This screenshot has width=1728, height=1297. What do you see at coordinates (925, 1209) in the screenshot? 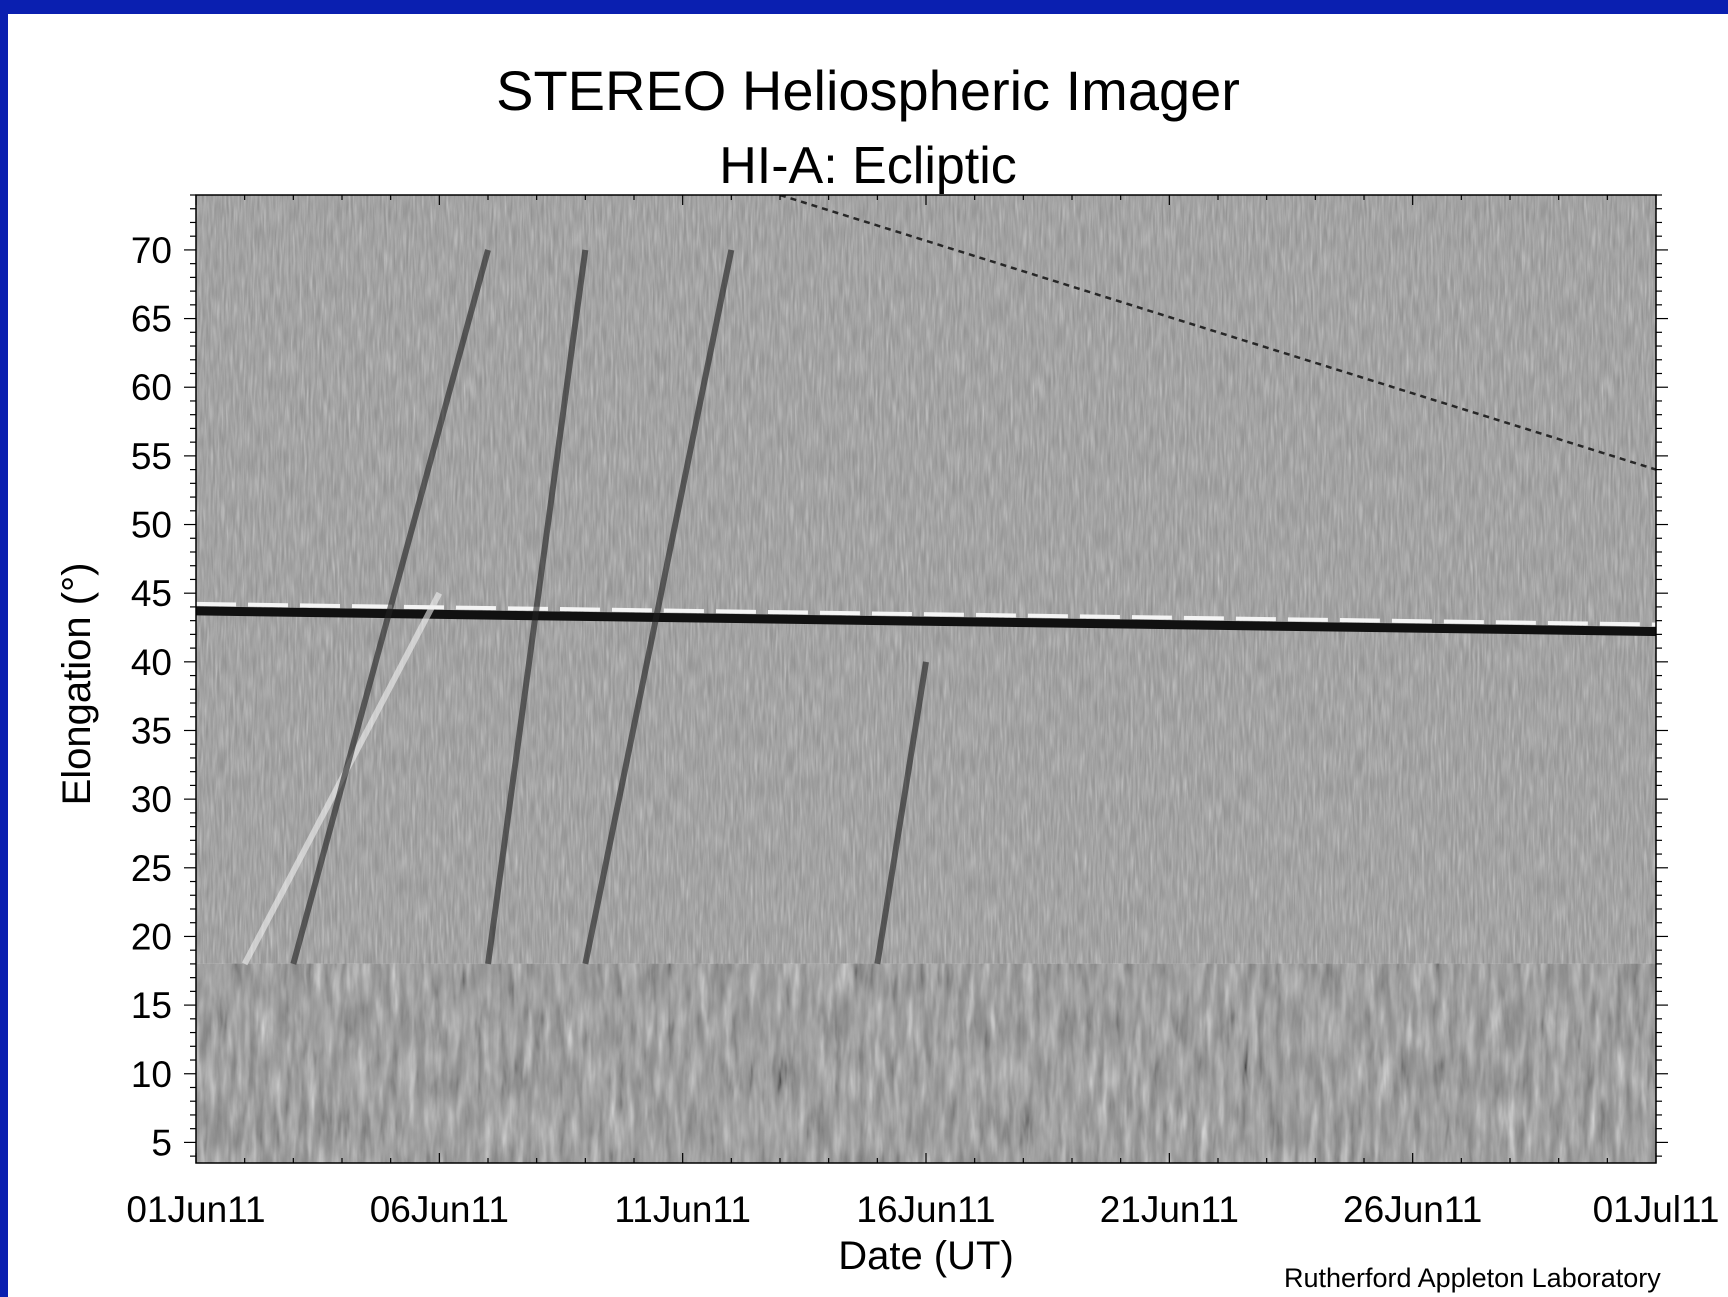
I see `x-tick-label: 16Jun11` at bounding box center [925, 1209].